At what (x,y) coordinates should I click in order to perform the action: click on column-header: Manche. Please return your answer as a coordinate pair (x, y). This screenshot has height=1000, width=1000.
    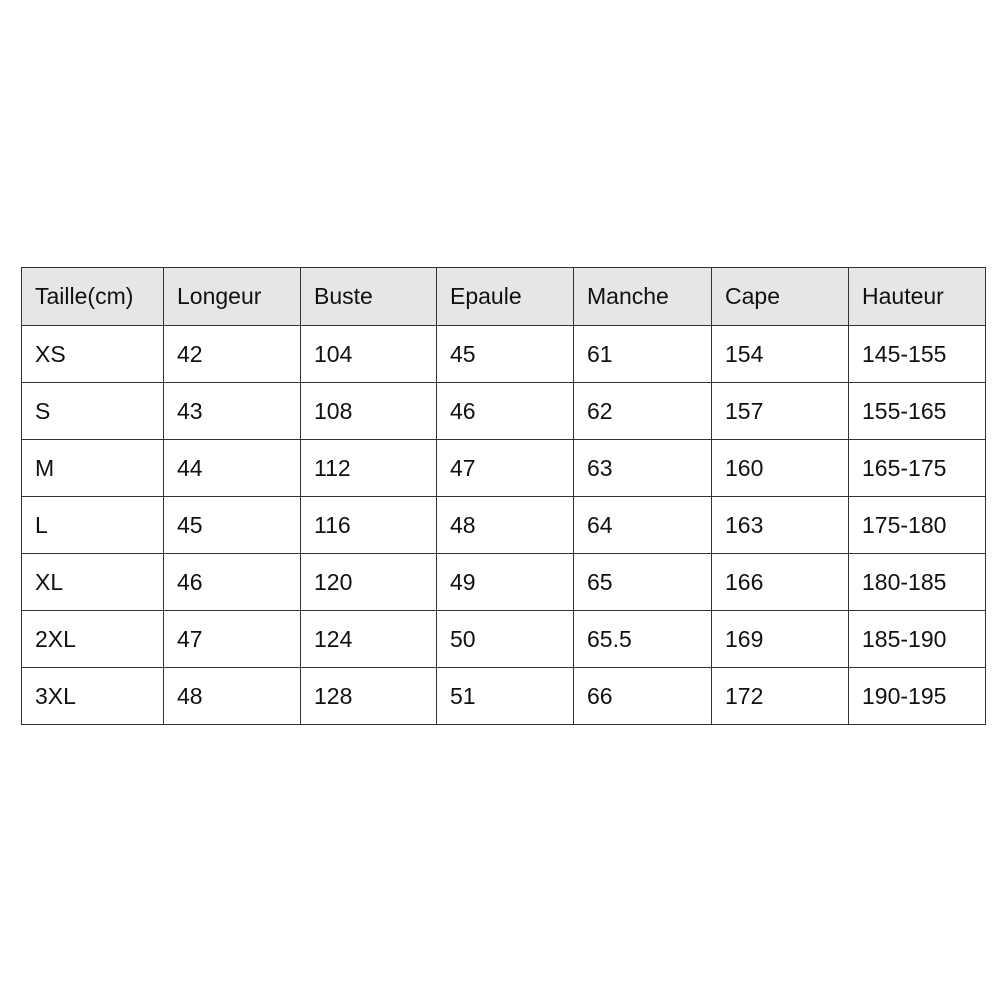
    Looking at the image, I should click on (642, 296).